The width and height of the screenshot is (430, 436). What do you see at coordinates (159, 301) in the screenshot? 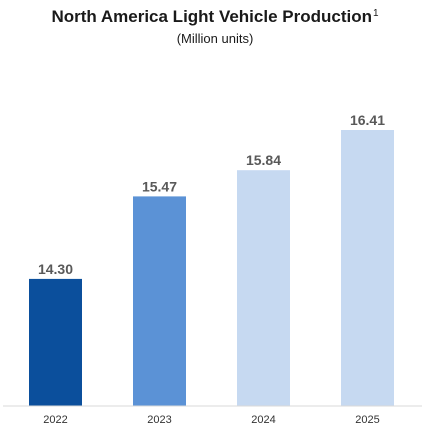
I see `bar-2023` at bounding box center [159, 301].